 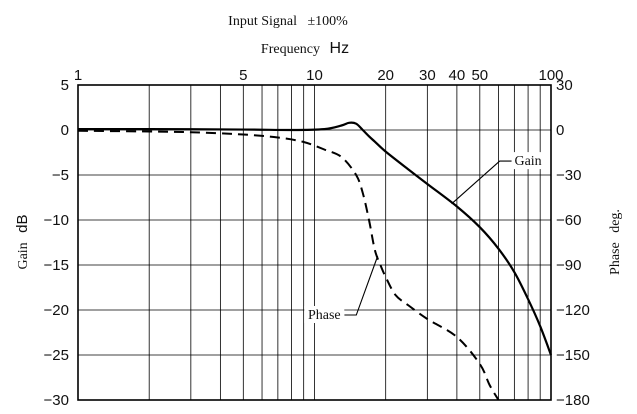 I want to click on x-tick-label: 1, so click(x=78, y=75).